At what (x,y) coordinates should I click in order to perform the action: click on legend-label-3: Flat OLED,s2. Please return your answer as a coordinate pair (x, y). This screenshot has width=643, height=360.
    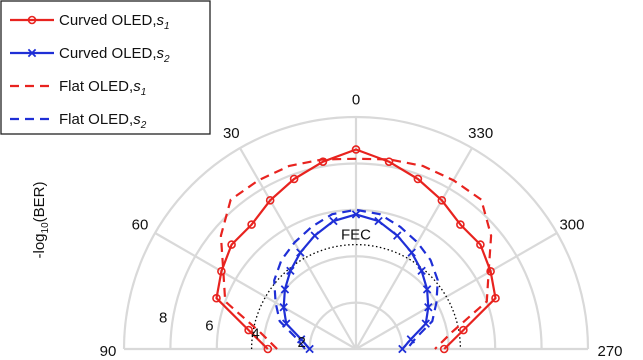
    Looking at the image, I should click on (103, 121).